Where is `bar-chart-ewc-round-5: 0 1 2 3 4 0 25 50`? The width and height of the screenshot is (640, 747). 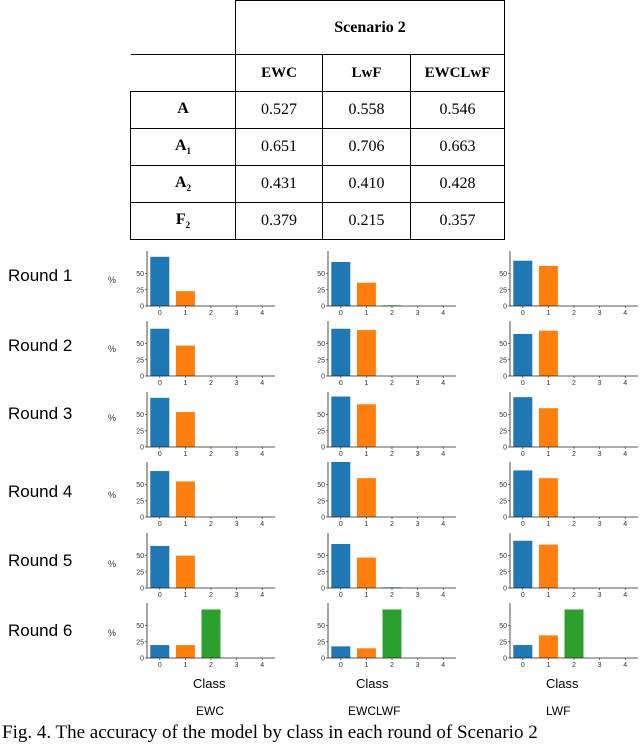
bar-chart-ewc-round-5: 0 1 2 3 4 0 25 50 is located at coordinates (205, 566).